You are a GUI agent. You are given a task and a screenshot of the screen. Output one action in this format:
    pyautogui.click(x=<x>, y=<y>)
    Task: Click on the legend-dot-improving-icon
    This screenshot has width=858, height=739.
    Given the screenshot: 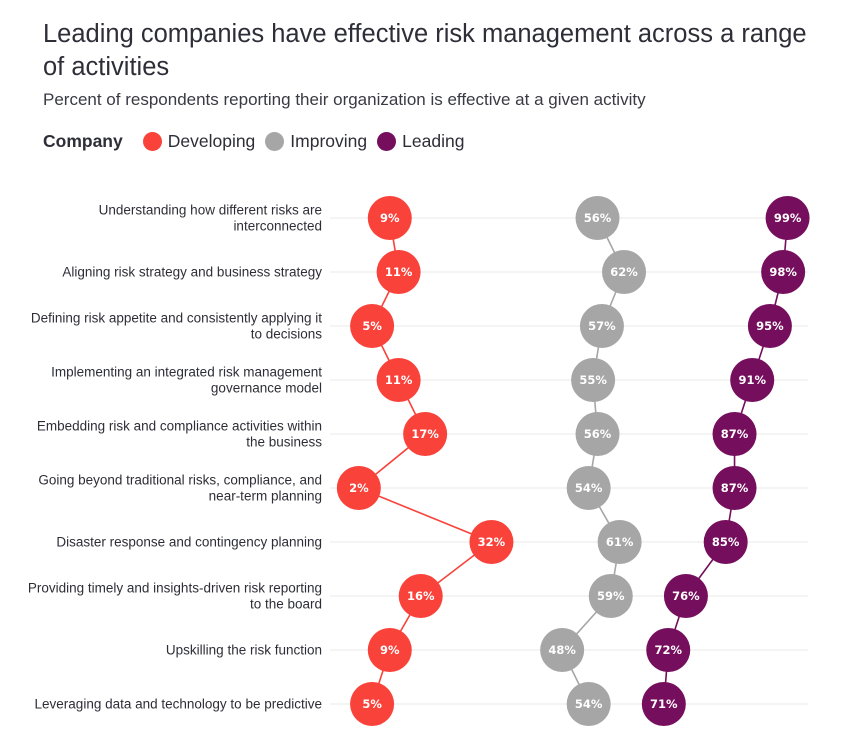 What is the action you would take?
    pyautogui.click(x=275, y=141)
    